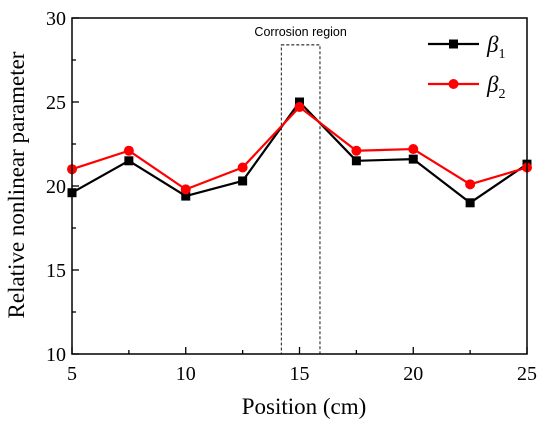  What do you see at coordinates (72, 374) in the screenshot?
I see `x-tick-label: 5` at bounding box center [72, 374].